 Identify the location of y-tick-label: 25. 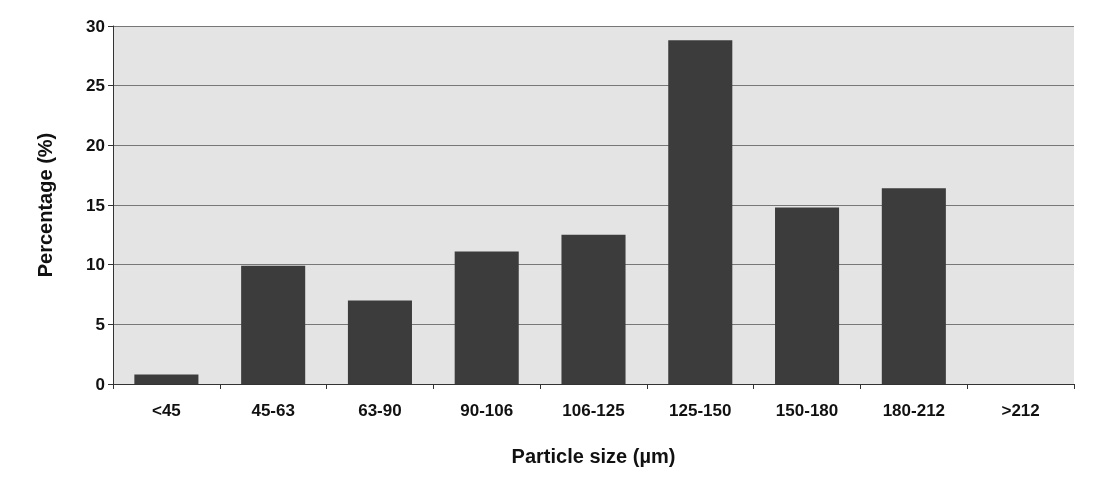
(95, 86).